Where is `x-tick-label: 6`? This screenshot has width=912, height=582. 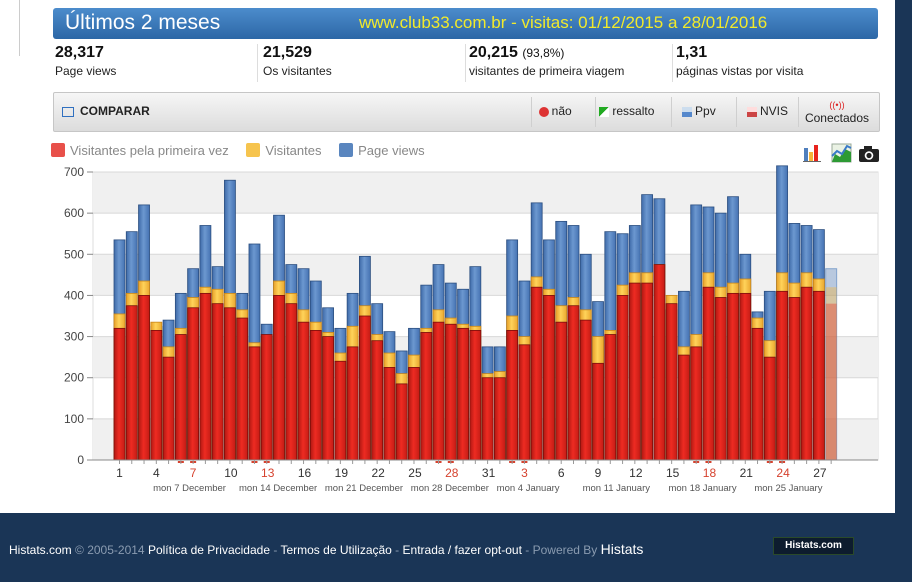
x-tick-label: 6 is located at coordinates (561, 473).